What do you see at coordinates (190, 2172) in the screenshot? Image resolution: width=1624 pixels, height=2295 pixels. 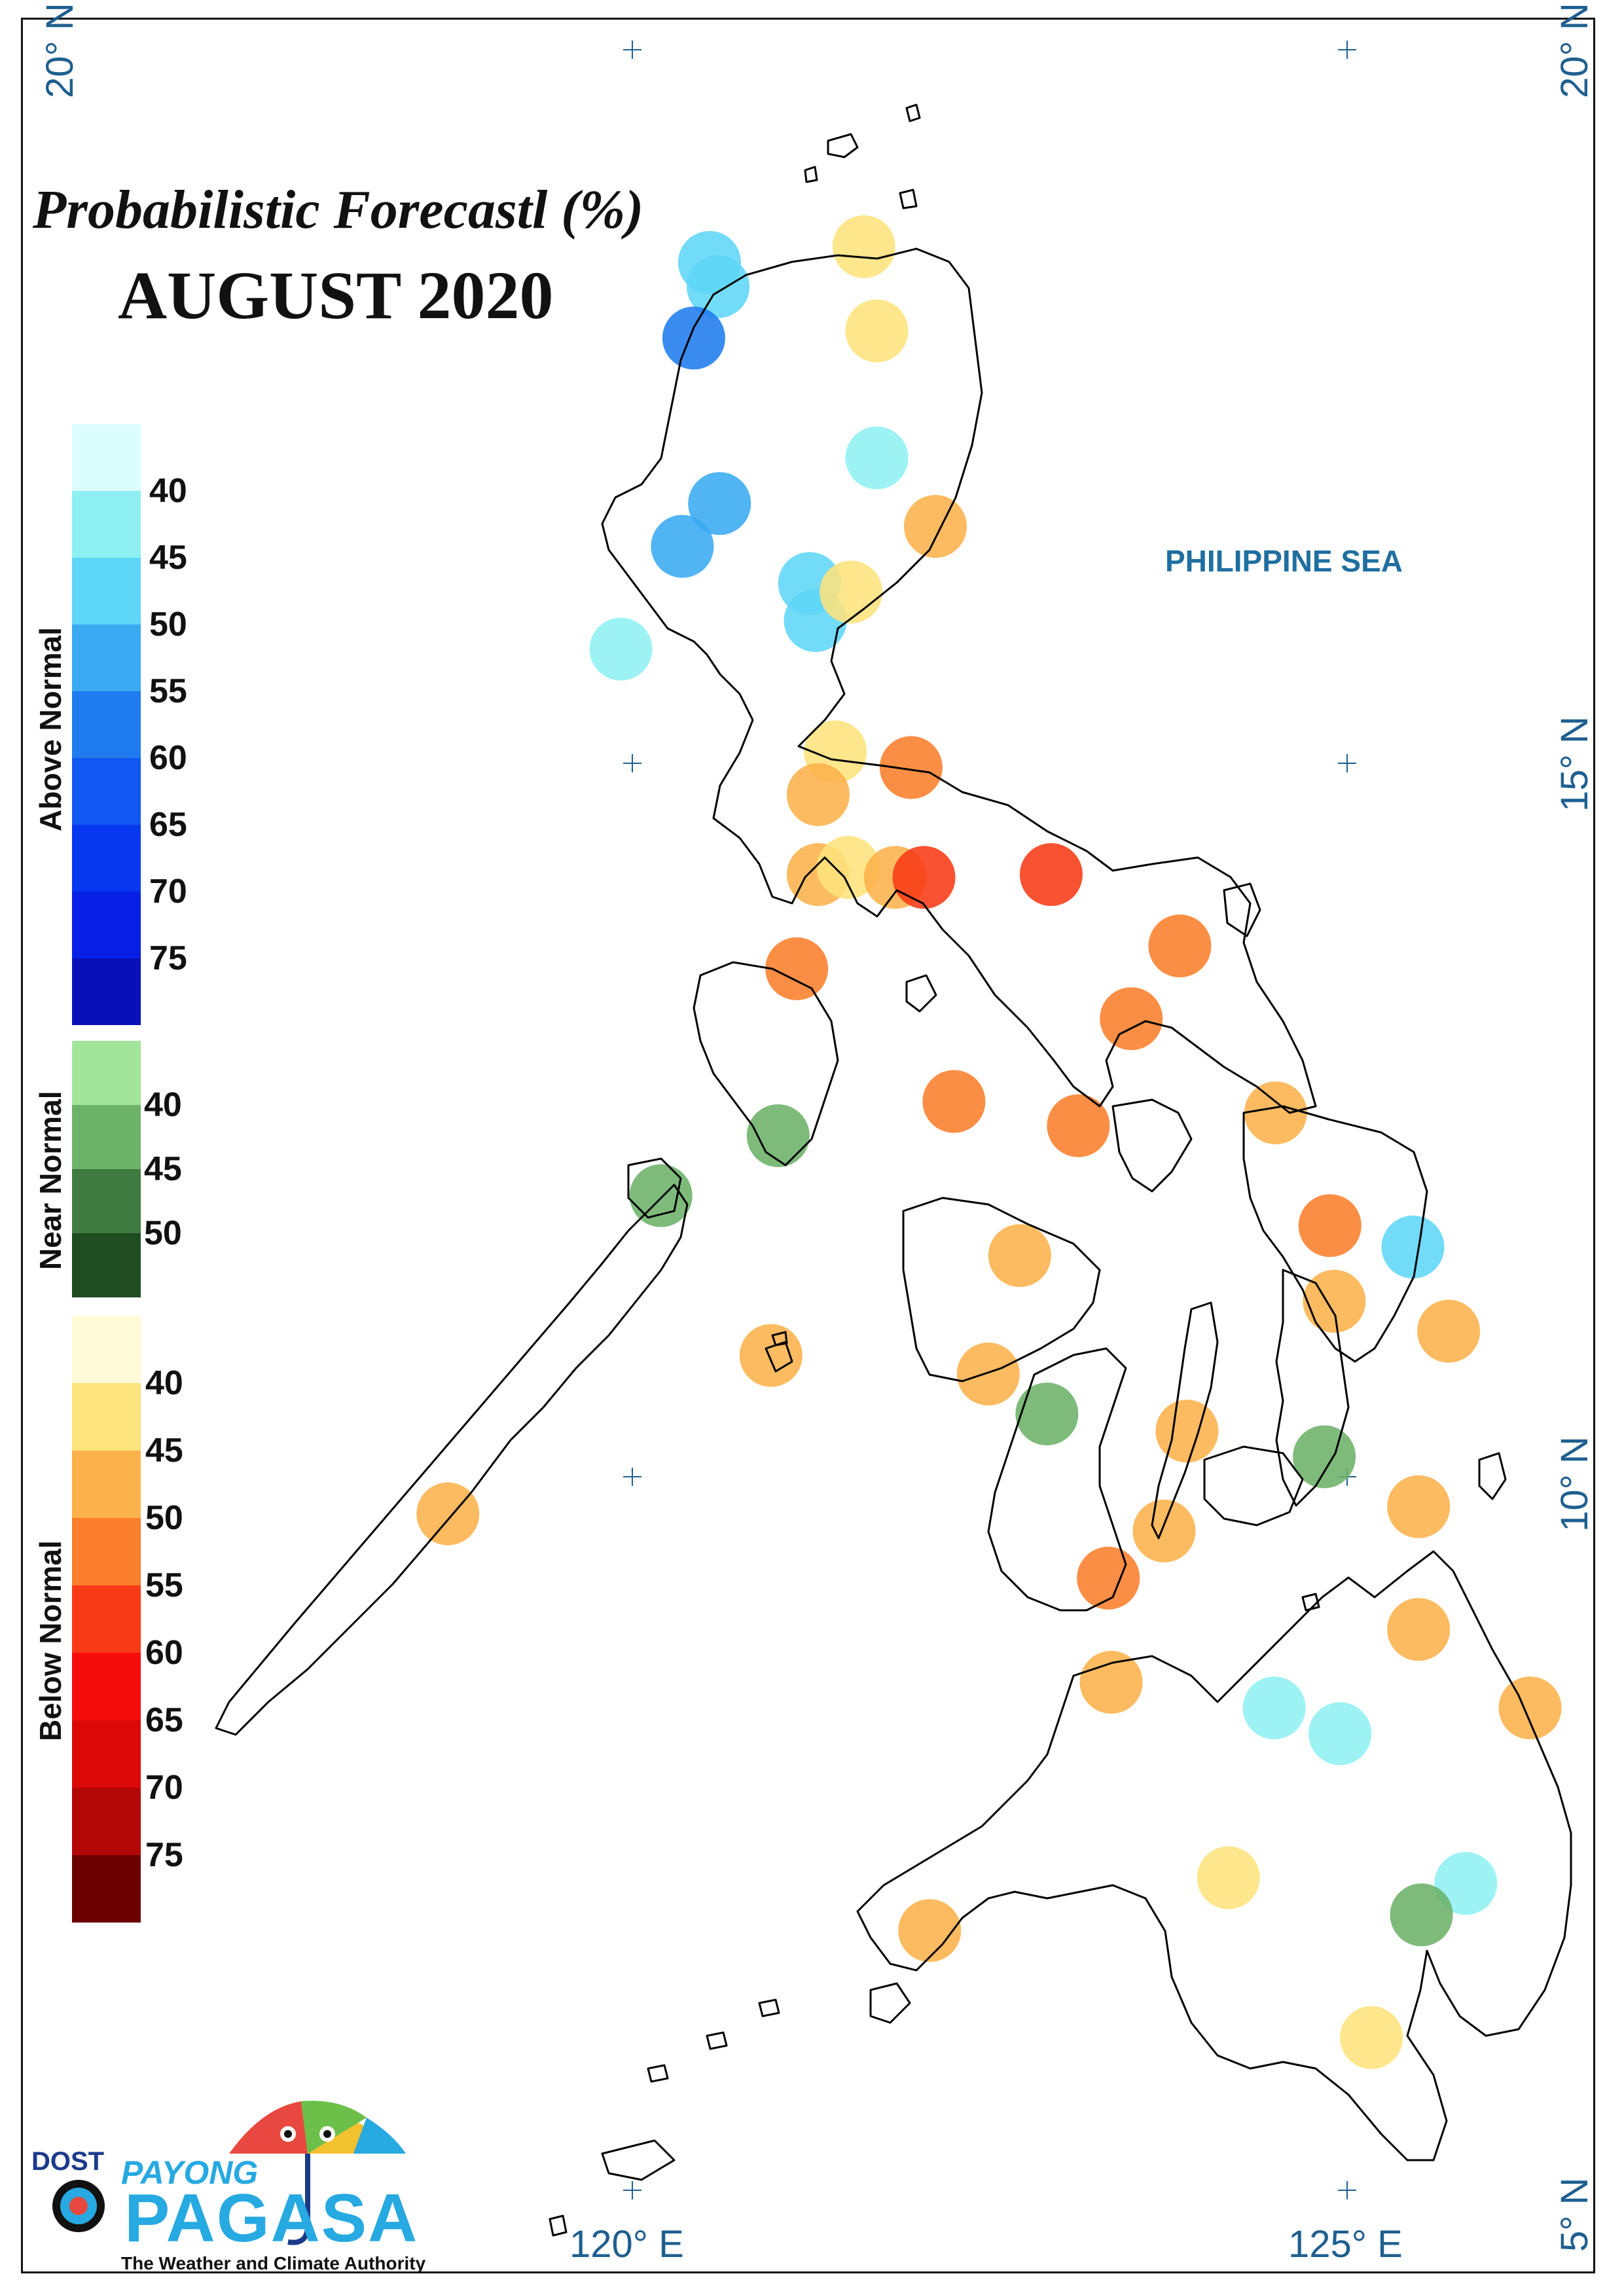 I see `logo-payong: PAYONG` at bounding box center [190, 2172].